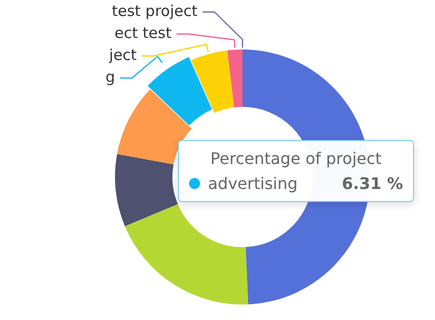 The height and width of the screenshot is (320, 435). I want to click on slice-label: g, so click(110, 77).